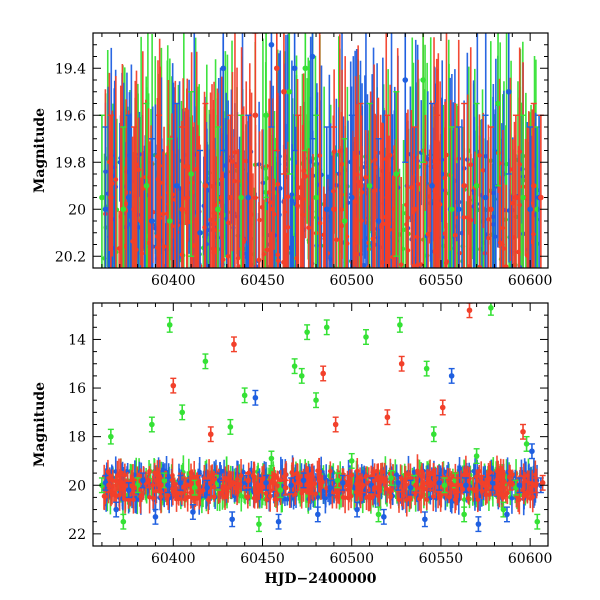 The width and height of the screenshot is (600, 600). Describe the element at coordinates (77, 438) in the screenshot. I see `y-tick-label: 18` at that location.